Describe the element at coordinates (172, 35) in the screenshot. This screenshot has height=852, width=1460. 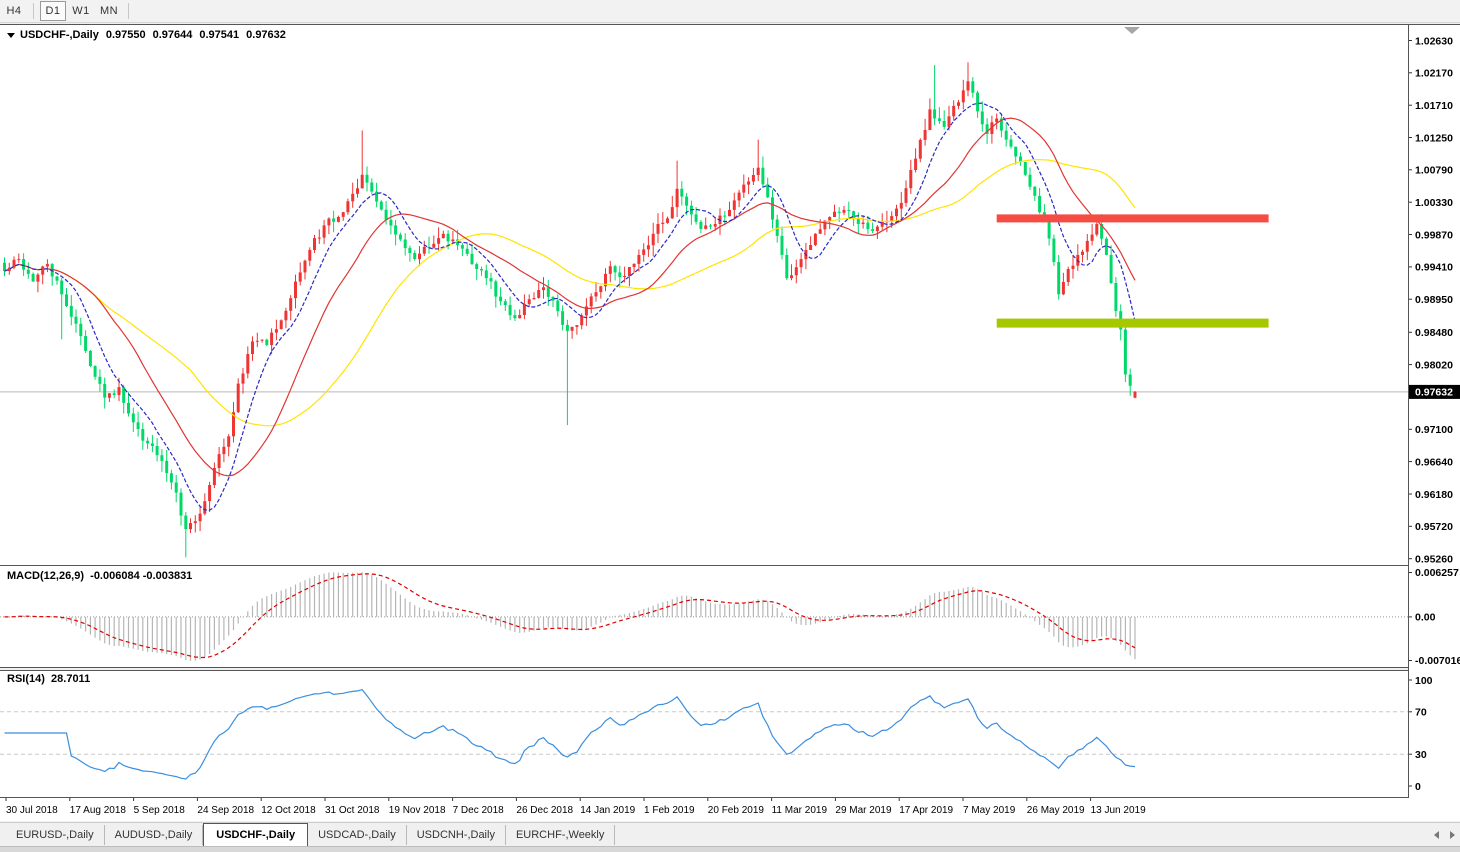
I see `ohlc-high: 0.97644` at that location.